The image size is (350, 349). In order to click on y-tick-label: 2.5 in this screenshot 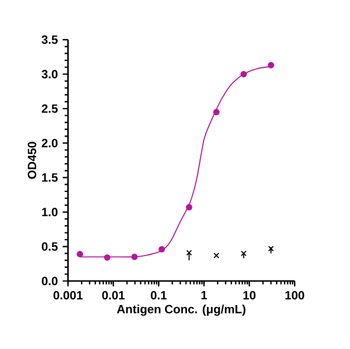, I will do `click(50, 108)`.